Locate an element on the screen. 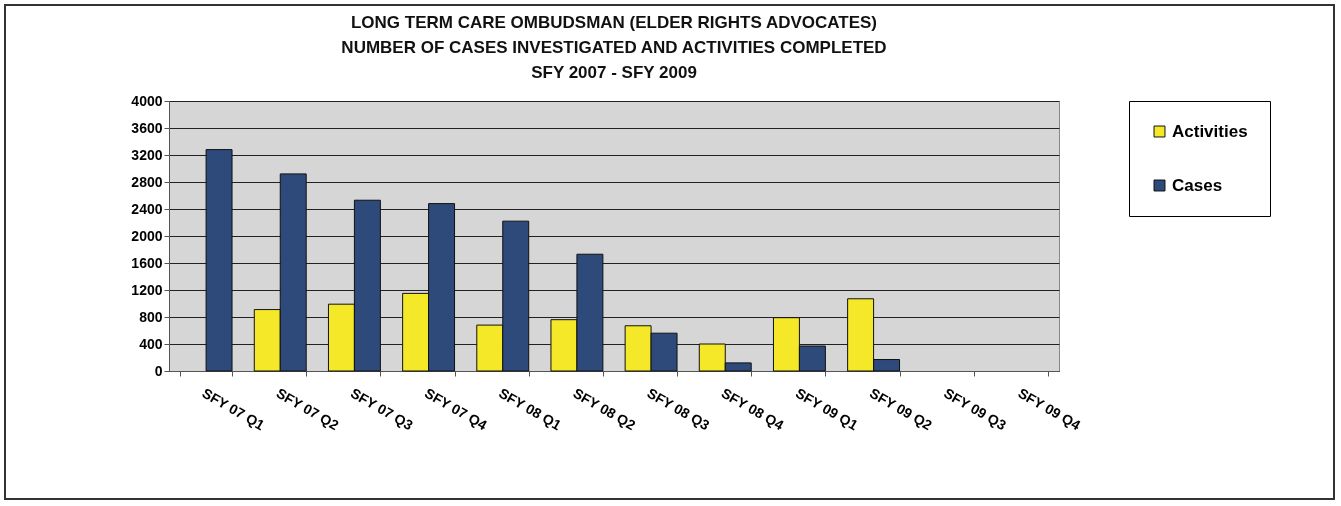 The image size is (1341, 506). y-tick-label: 2800 is located at coordinates (147, 181).